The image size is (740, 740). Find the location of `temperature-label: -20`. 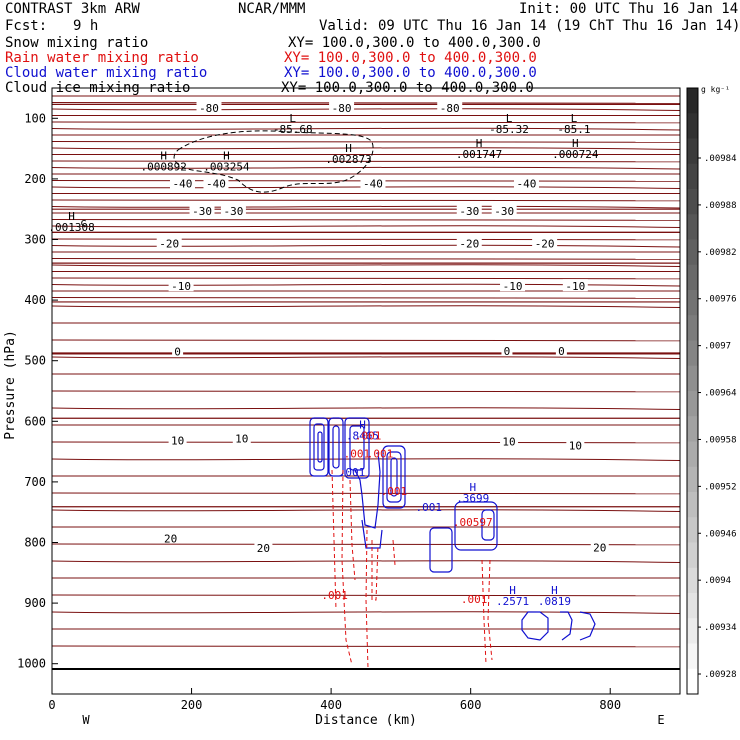

temperature-label: -20 is located at coordinates (169, 244).